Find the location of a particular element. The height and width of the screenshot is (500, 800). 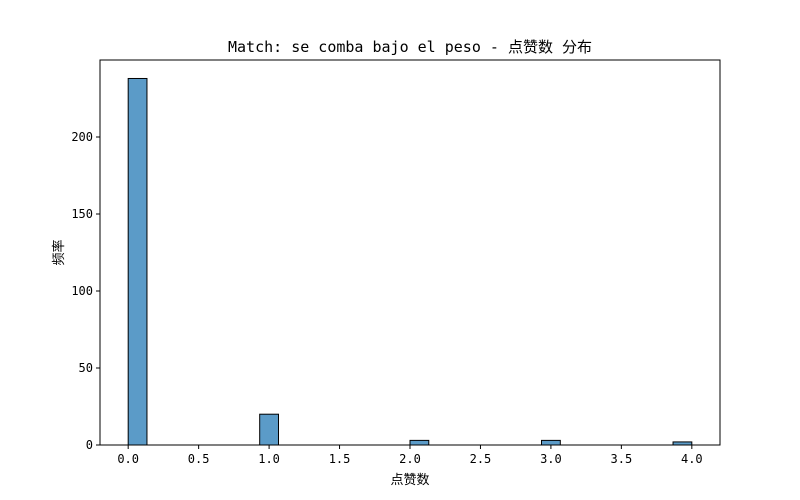

x-tick-label-7: 3.5 is located at coordinates (622, 459).